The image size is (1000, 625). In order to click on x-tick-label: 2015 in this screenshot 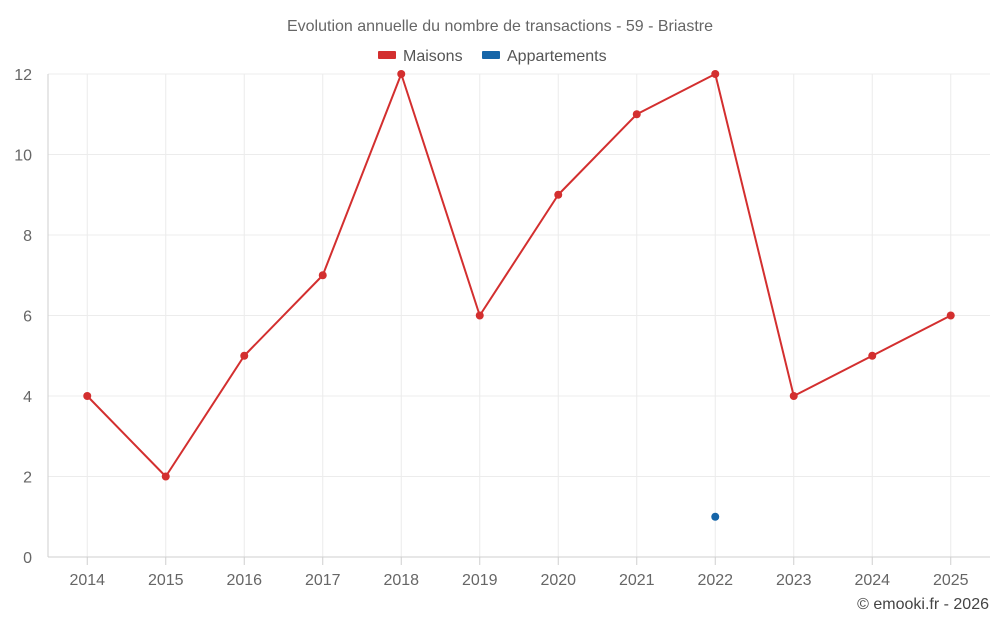, I will do `click(166, 580)`.